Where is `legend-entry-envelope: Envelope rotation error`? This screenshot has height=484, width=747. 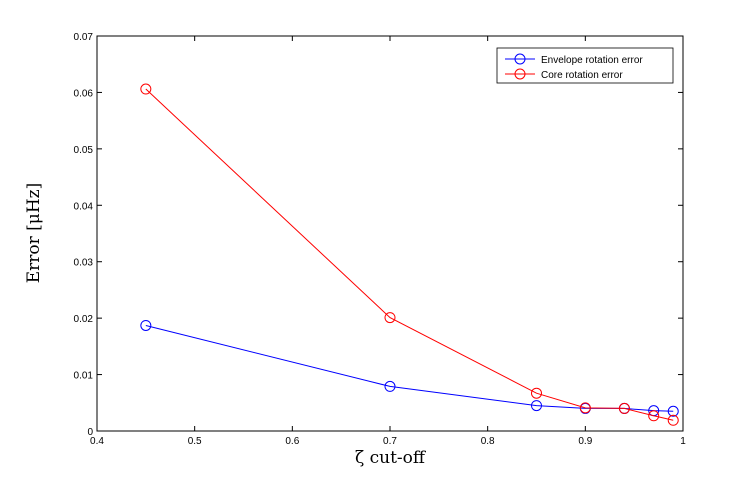
legend-entry-envelope: Envelope rotation error is located at coordinates (574, 59).